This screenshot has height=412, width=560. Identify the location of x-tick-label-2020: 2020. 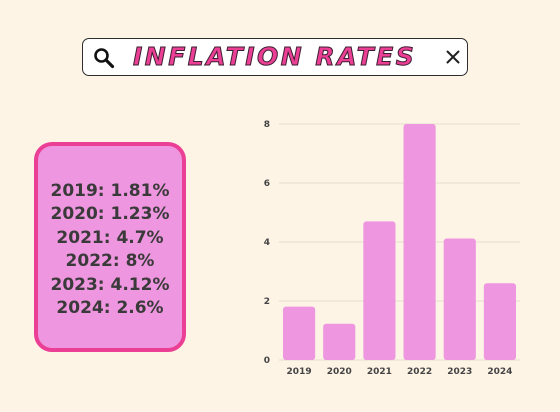
(339, 372).